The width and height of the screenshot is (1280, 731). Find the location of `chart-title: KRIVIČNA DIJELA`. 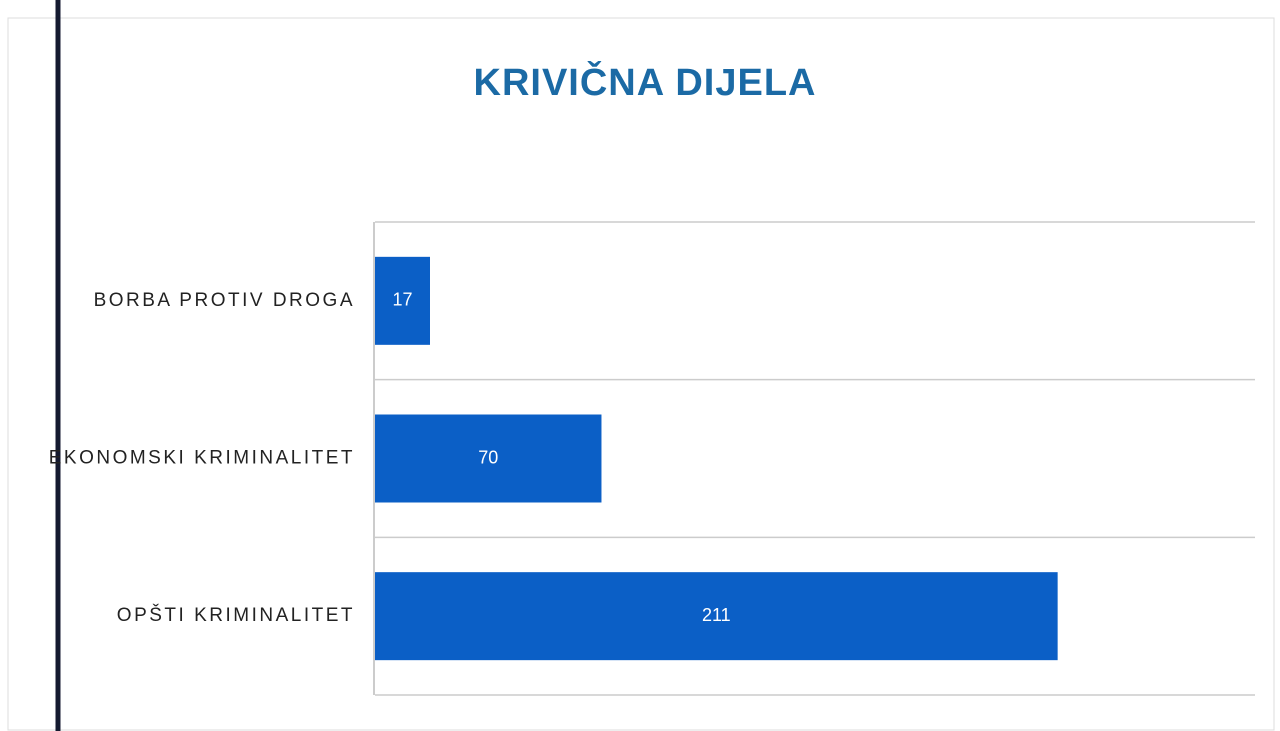

chart-title: KRIVIČNA DIJELA is located at coordinates (645, 81).